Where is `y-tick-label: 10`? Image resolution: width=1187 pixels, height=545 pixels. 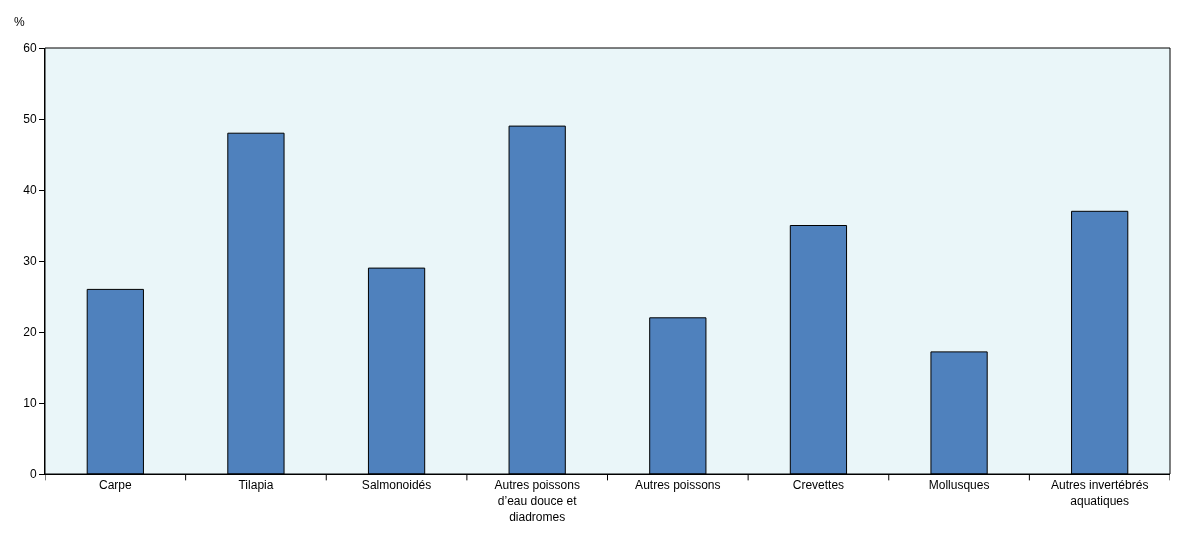 y-tick-label: 10 is located at coordinates (30, 403).